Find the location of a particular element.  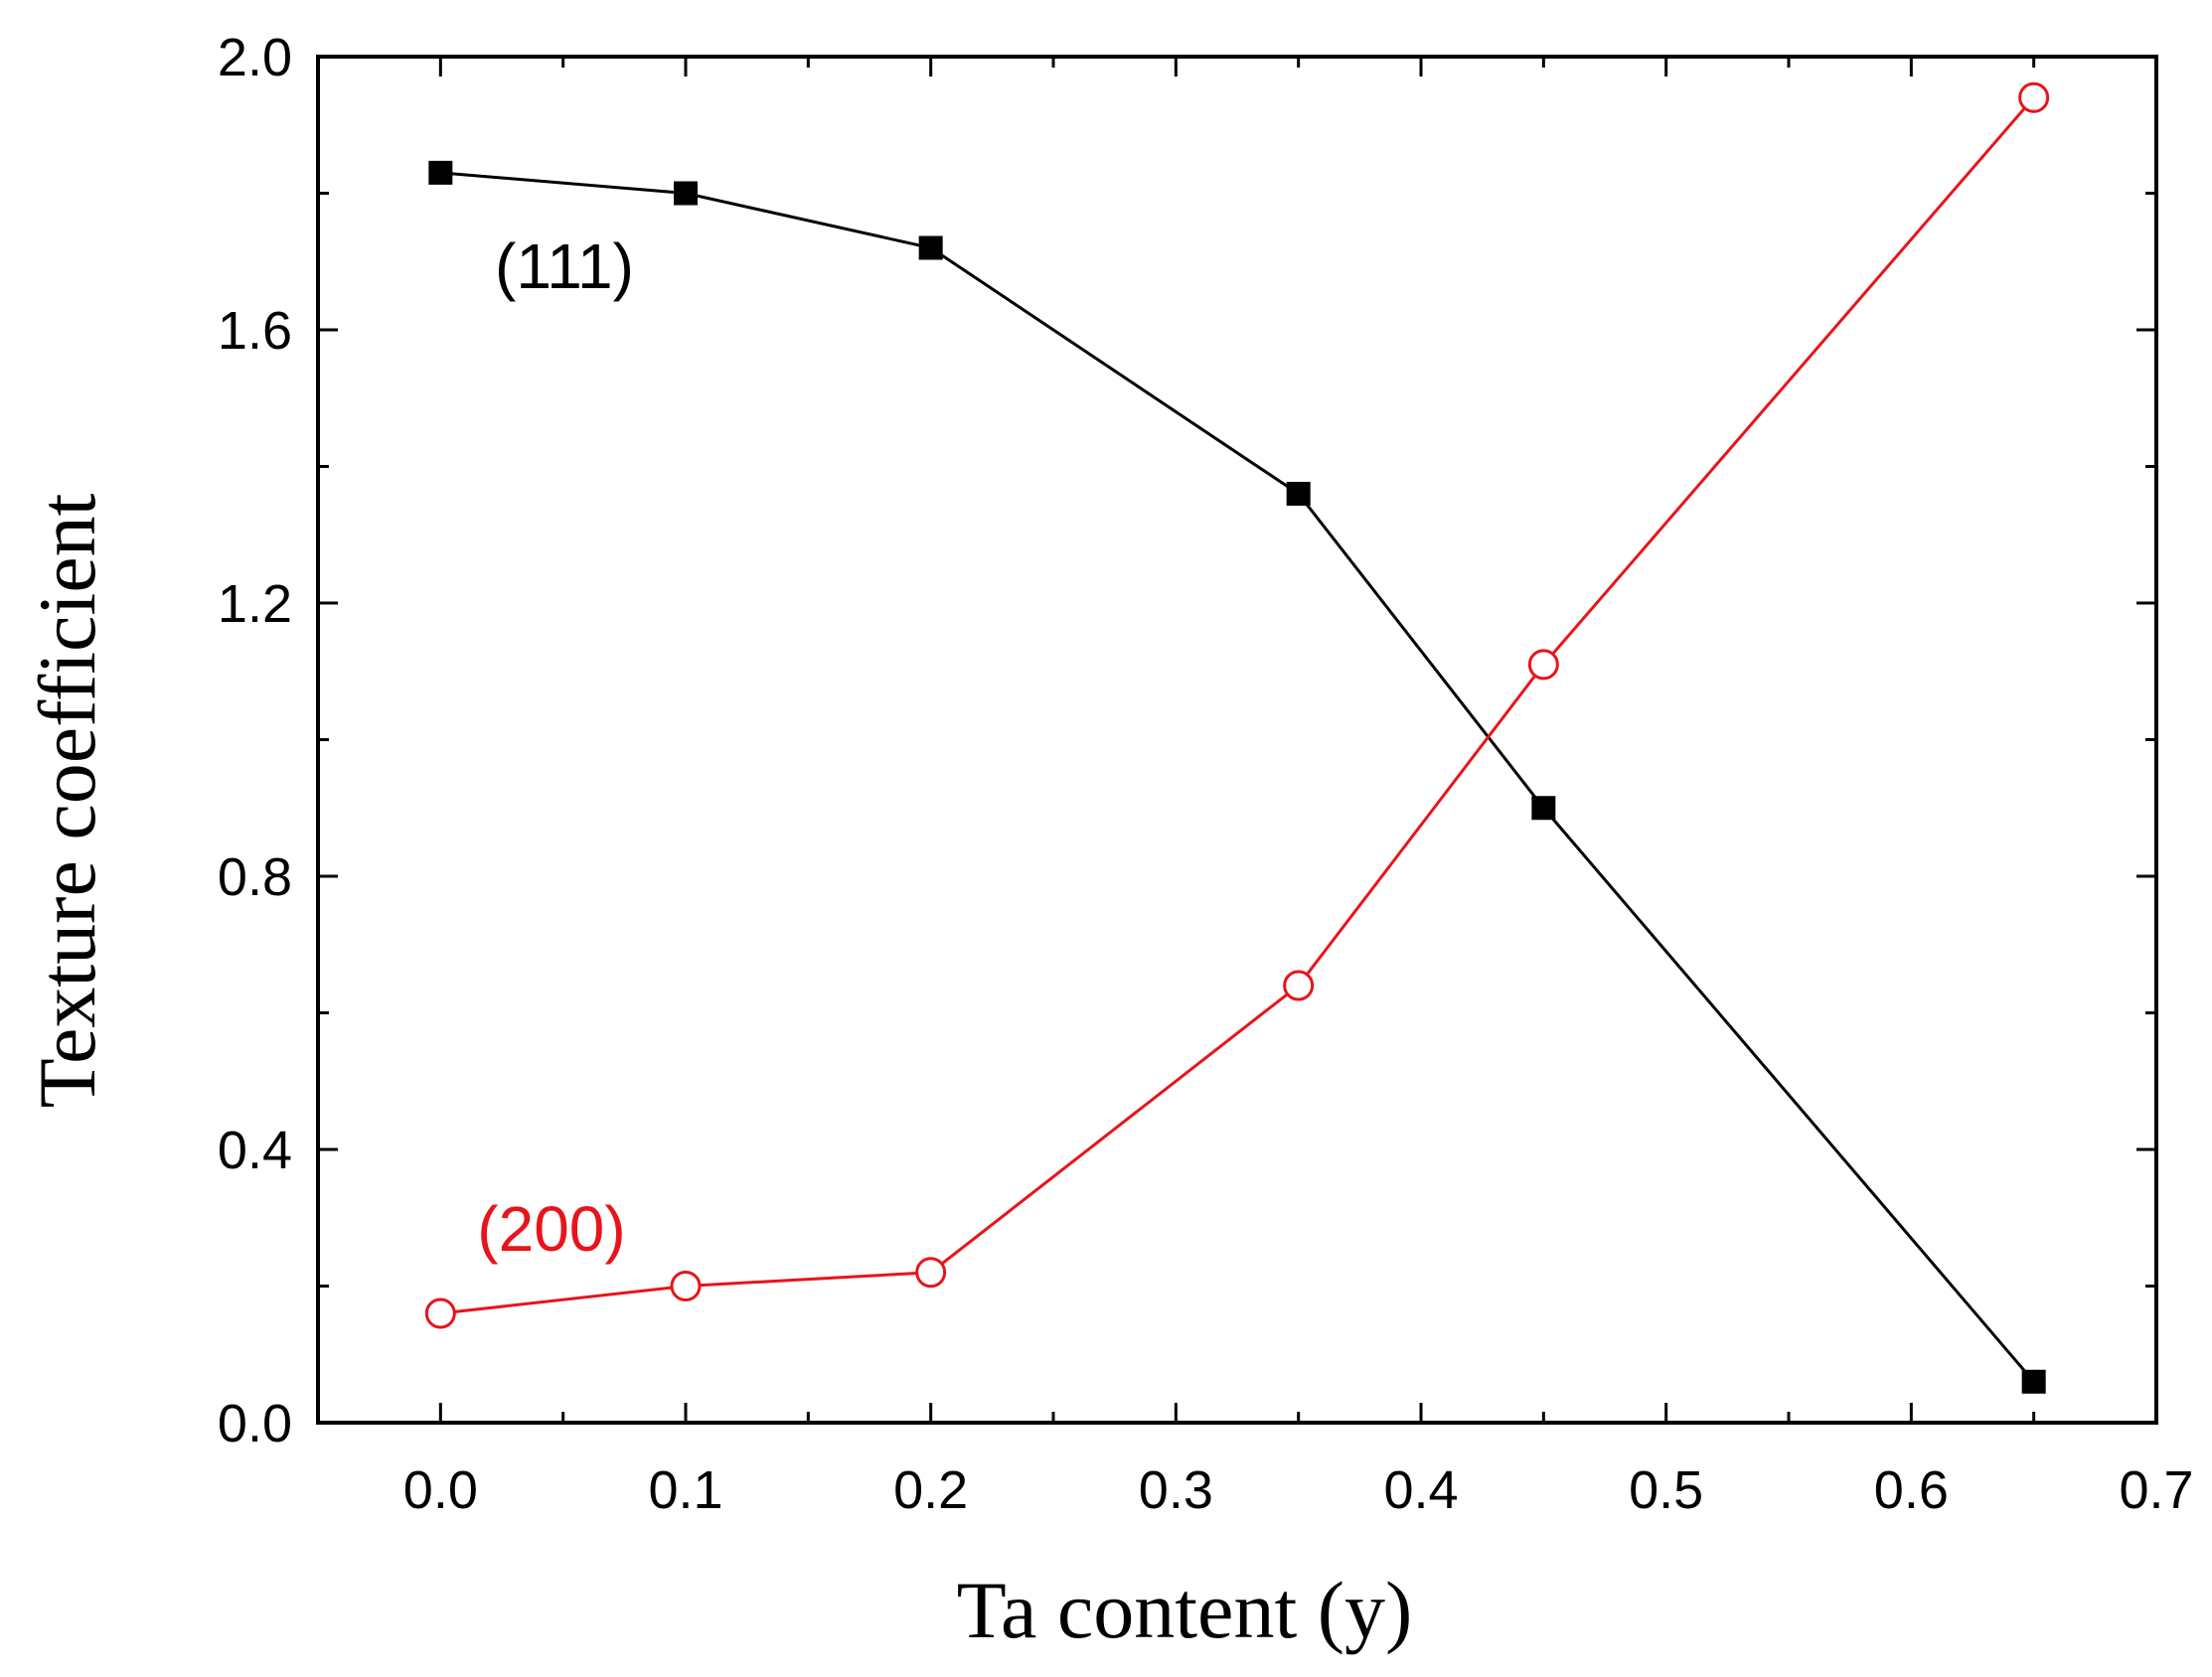

x-axis-title: Ta content (y) is located at coordinates (1185, 1610).